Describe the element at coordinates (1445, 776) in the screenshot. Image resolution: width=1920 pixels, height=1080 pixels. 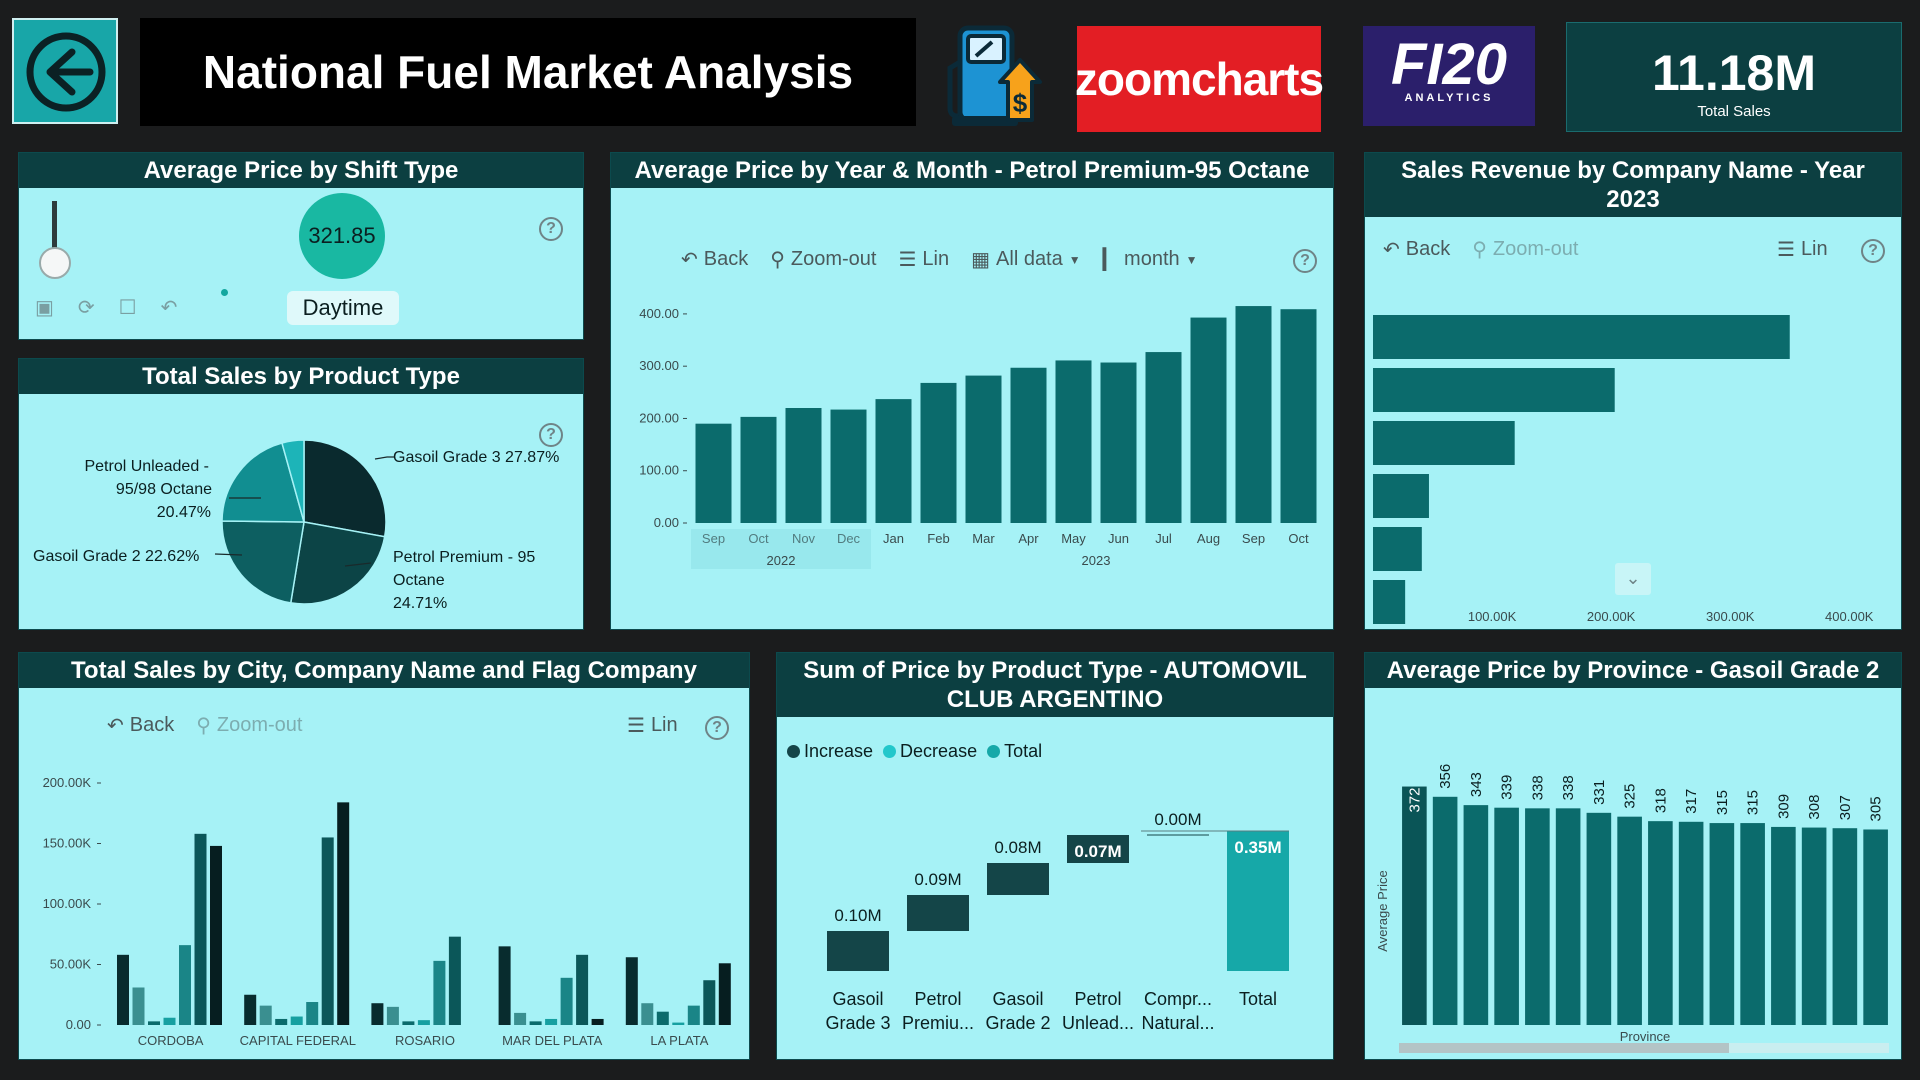
I see `data-label: 356` at that location.